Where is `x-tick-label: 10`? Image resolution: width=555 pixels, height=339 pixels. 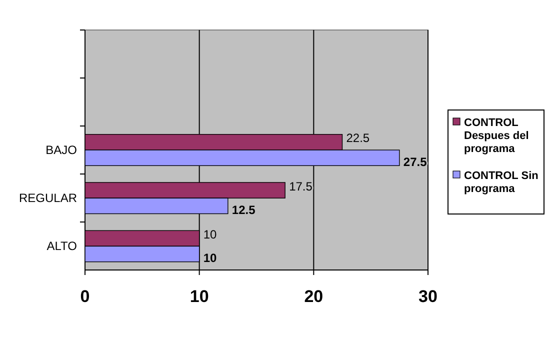 x-tick-label: 10 is located at coordinates (199, 296).